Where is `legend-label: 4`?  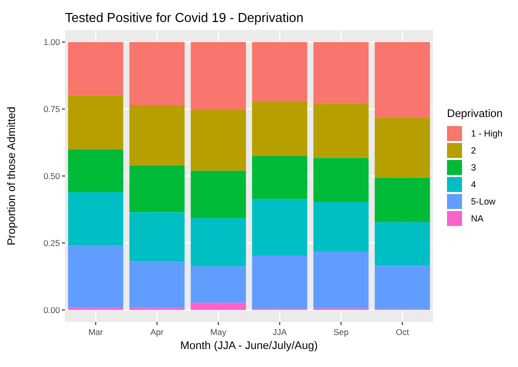 legend-label: 4 is located at coordinates (473, 185).